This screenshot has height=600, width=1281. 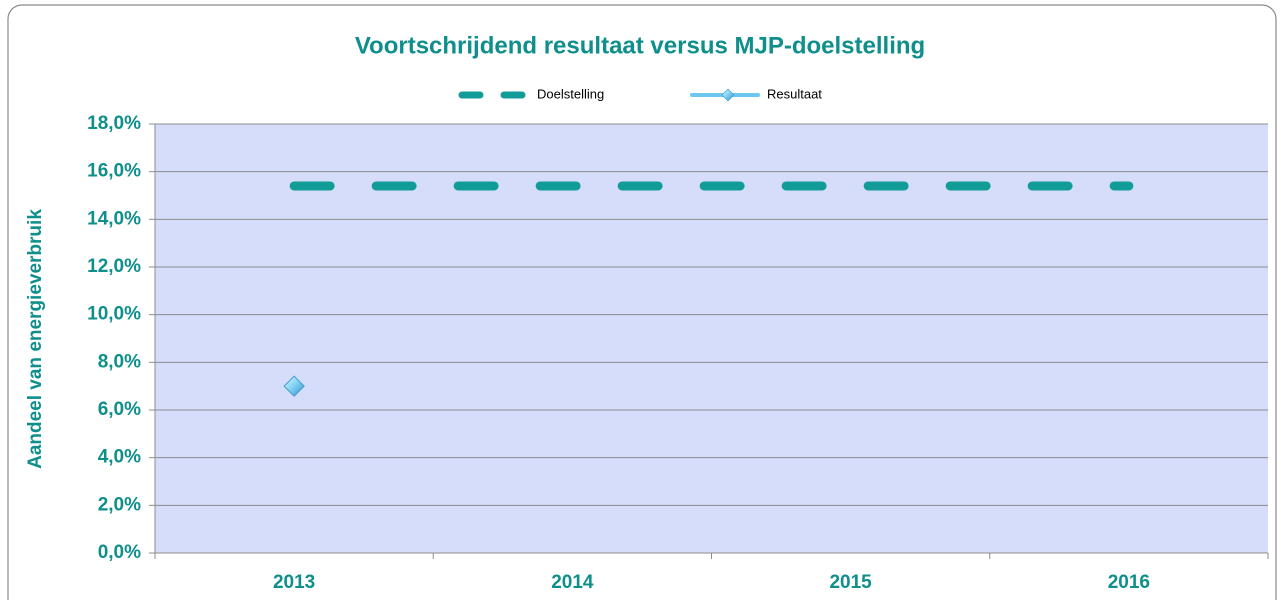 I want to click on y-tick-label: 10,0%, so click(x=114, y=314).